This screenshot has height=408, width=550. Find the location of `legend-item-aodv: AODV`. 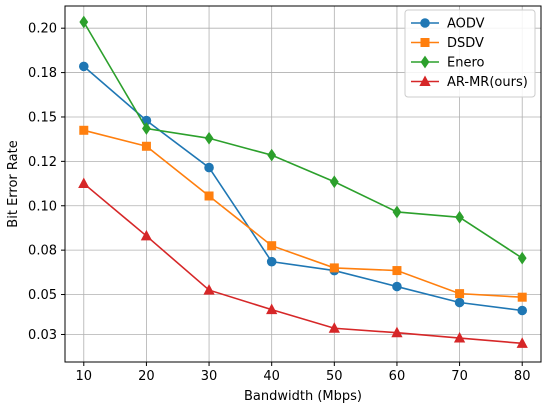

legend-item-aodv: AODV is located at coordinates (448, 24).